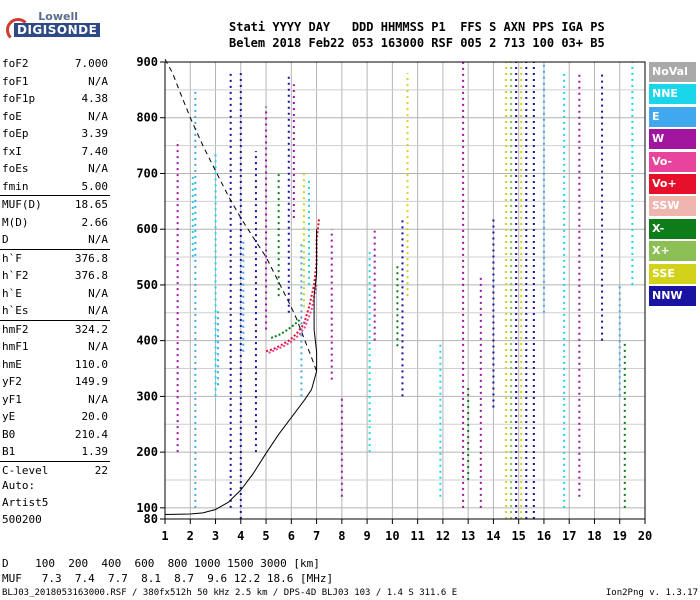  Describe the element at coordinates (15, 133) in the screenshot. I see `param-name: foEp` at that location.